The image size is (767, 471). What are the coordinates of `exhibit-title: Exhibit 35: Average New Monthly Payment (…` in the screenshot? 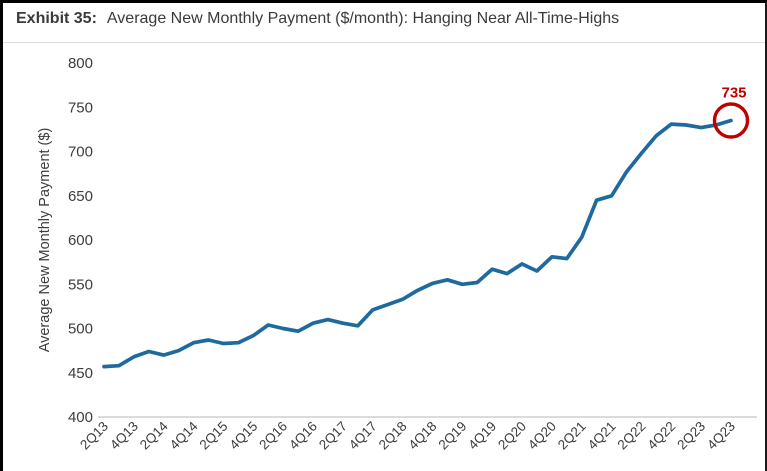 It's located at (386, 19).